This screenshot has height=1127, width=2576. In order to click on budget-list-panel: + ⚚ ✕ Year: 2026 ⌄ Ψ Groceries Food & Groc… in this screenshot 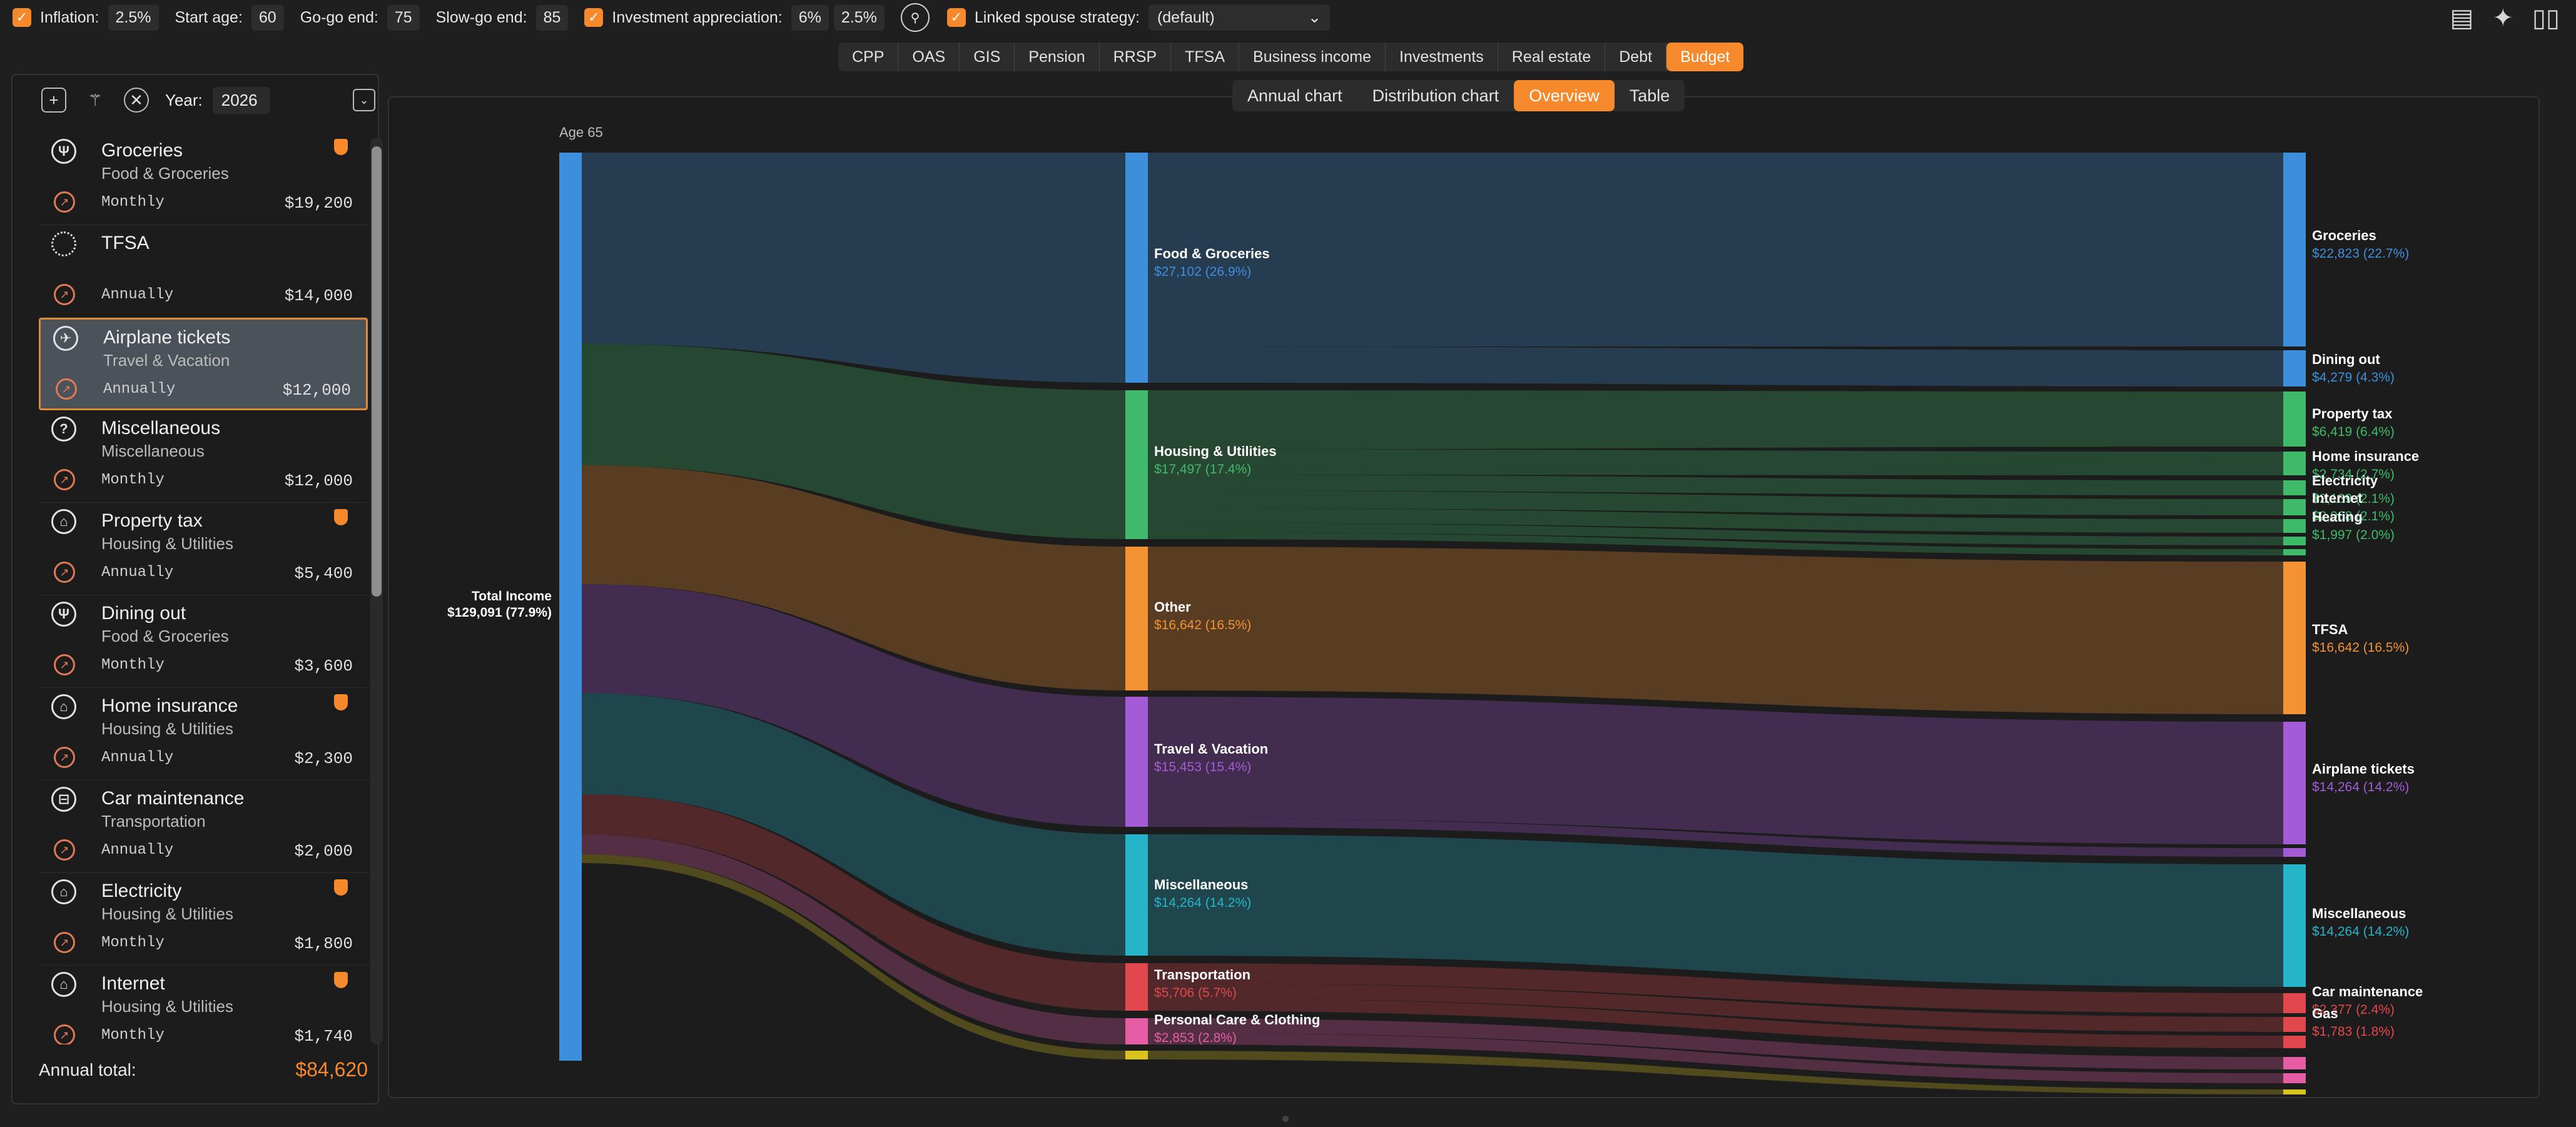, I will do `click(197, 589)`.